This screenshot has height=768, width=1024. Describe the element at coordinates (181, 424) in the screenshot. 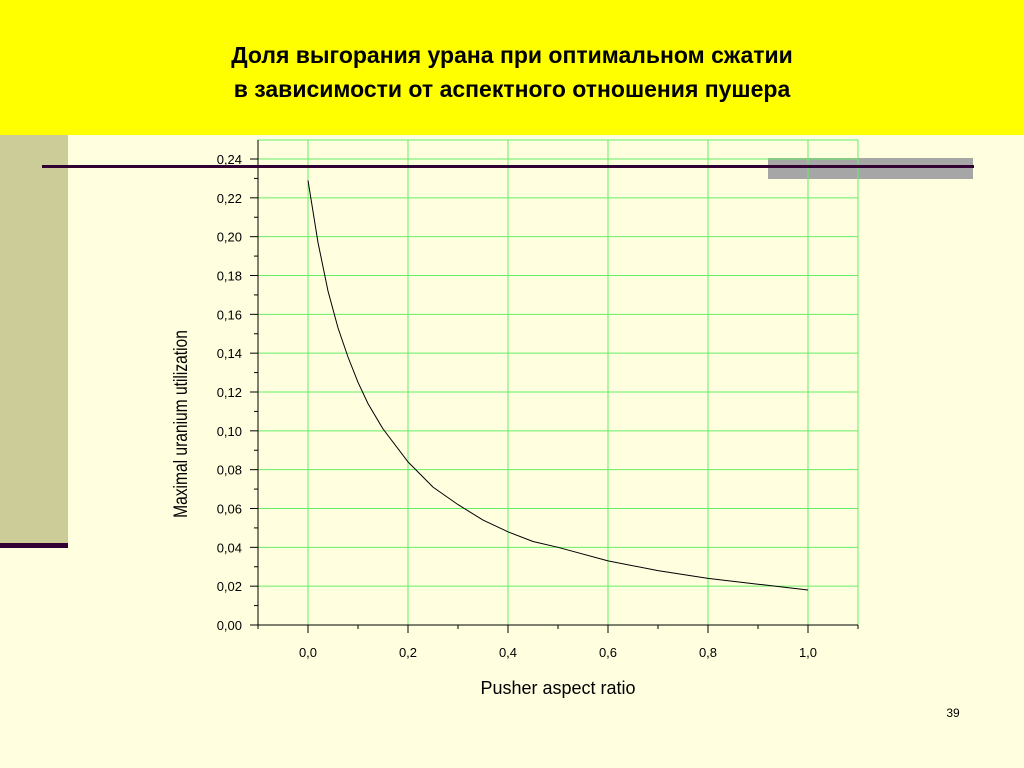

I see `y-axis-title: Maximal uranium utilization` at that location.